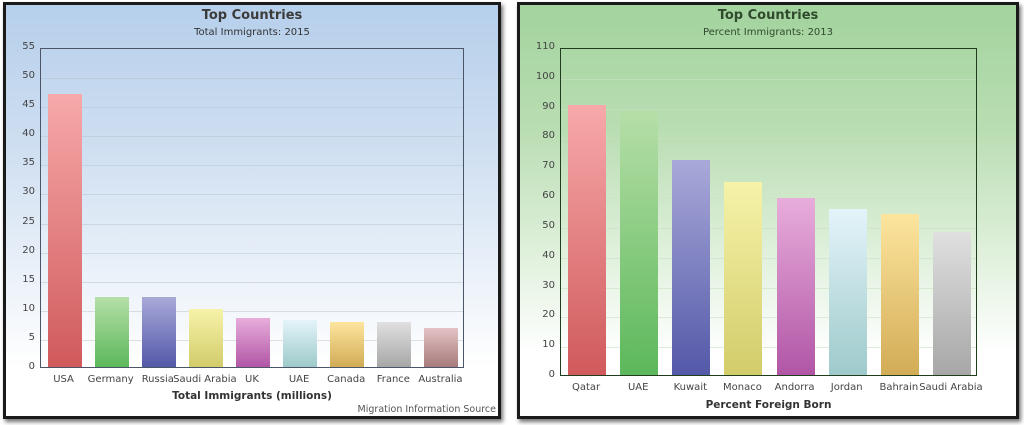  Describe the element at coordinates (440, 379) in the screenshot. I see `x-tick-label: Australia` at that location.